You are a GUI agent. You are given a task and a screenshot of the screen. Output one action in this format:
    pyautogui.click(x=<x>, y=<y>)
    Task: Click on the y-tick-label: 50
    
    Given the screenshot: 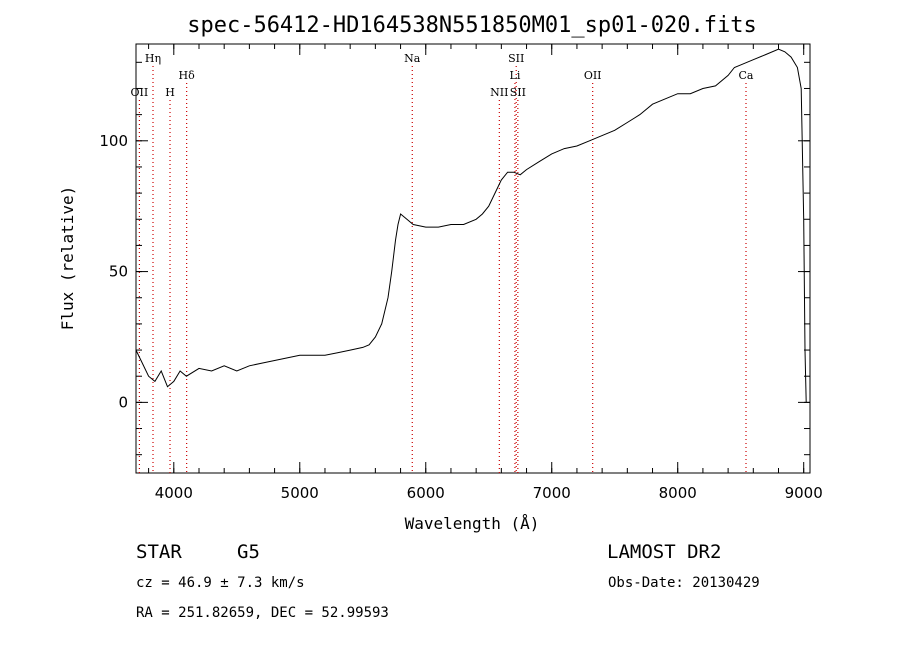 What is the action you would take?
    pyautogui.click(x=118, y=272)
    